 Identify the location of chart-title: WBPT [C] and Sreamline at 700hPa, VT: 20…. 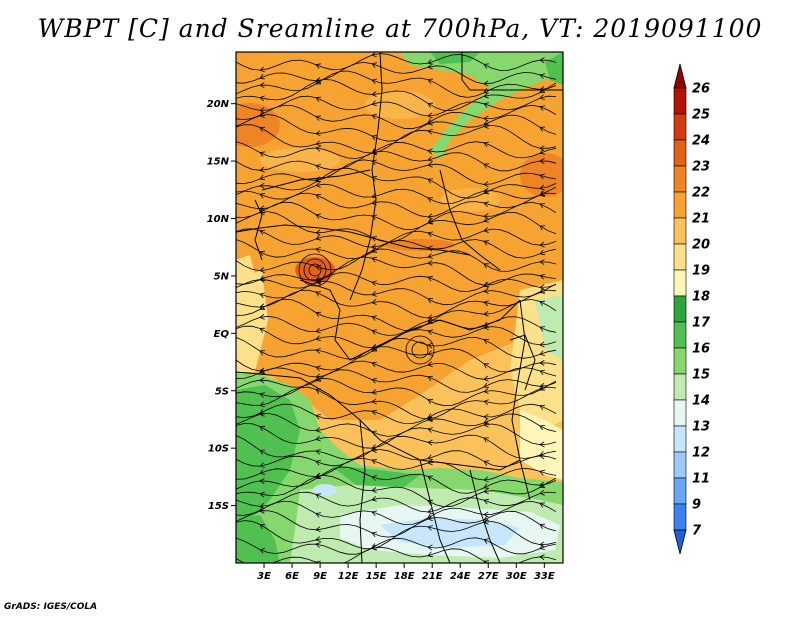
(400, 28).